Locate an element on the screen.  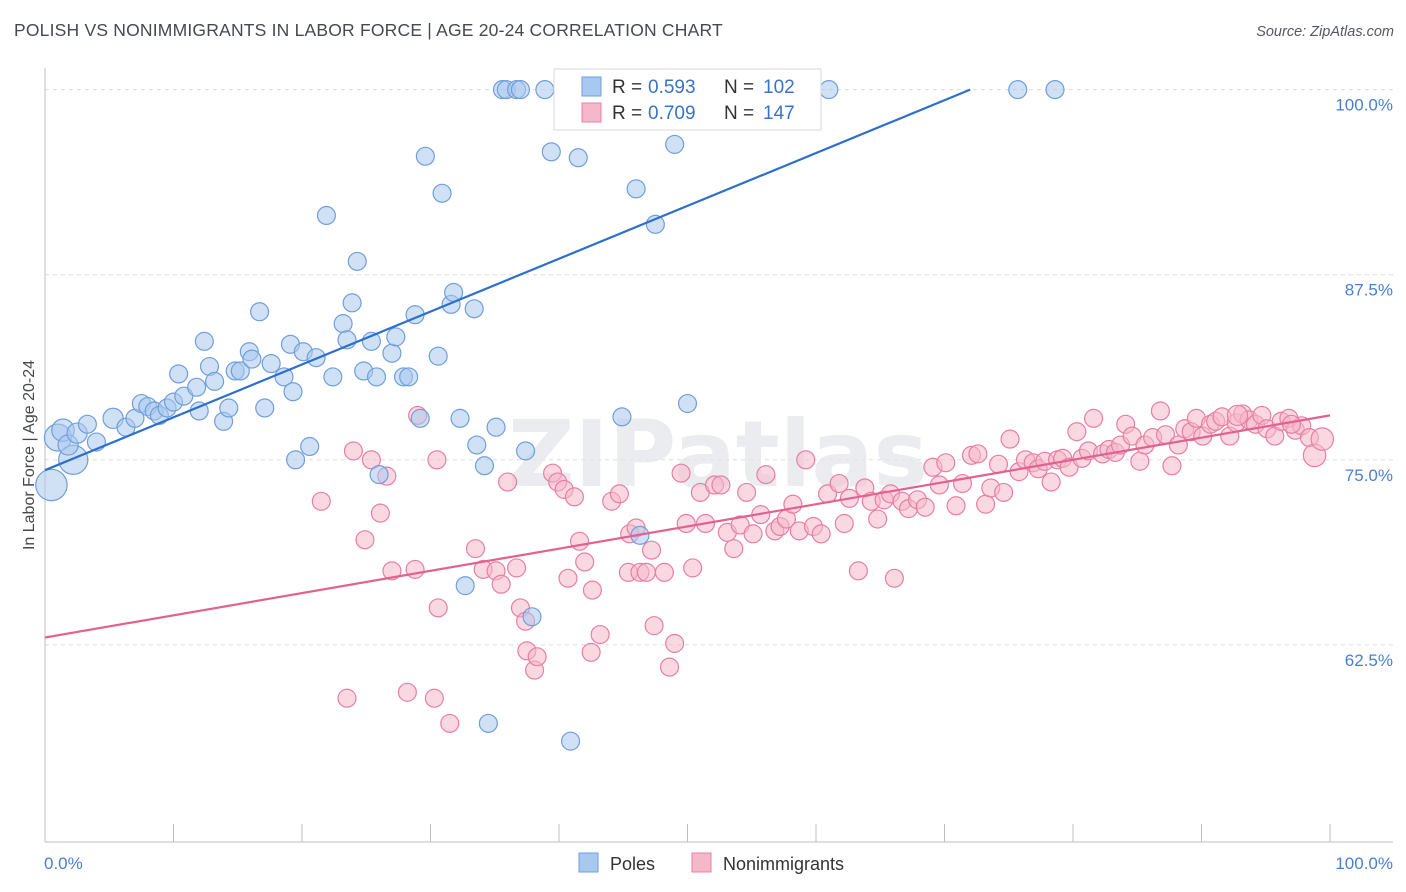
nonimmigrants-r-label: R = is located at coordinates (627, 113).